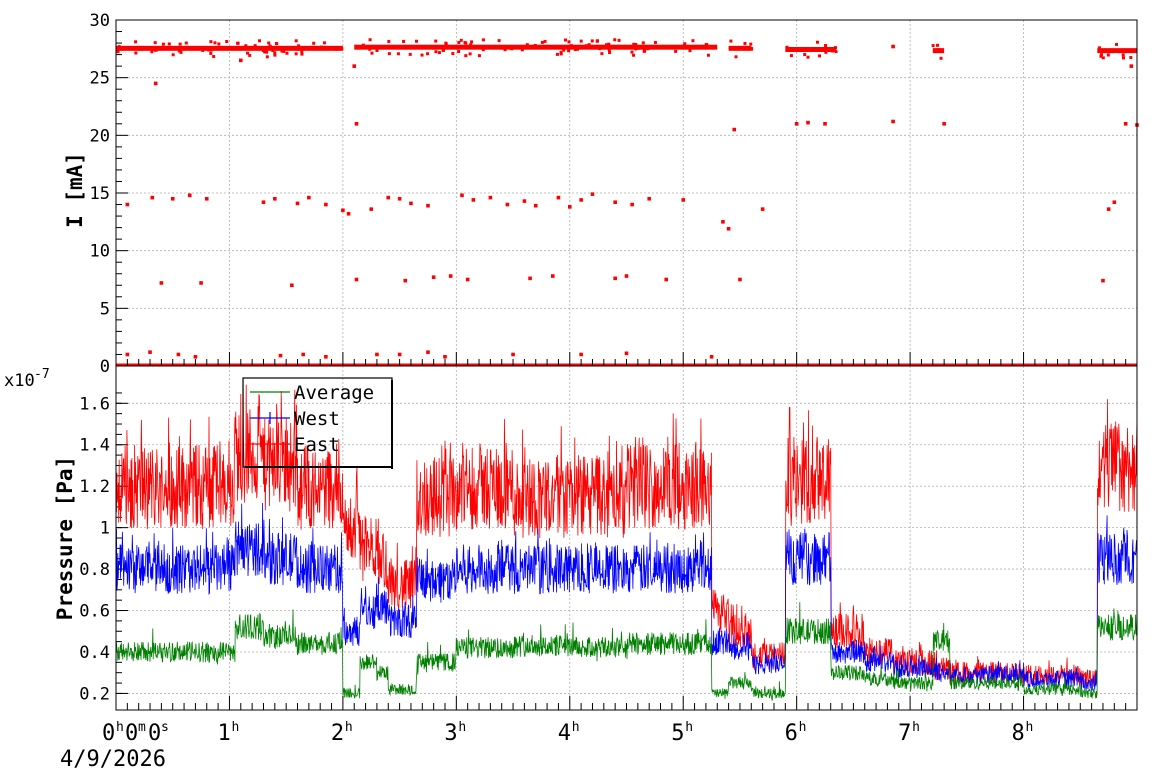  I want to click on pressure-y-tick-label: 1.6, so click(94, 404).